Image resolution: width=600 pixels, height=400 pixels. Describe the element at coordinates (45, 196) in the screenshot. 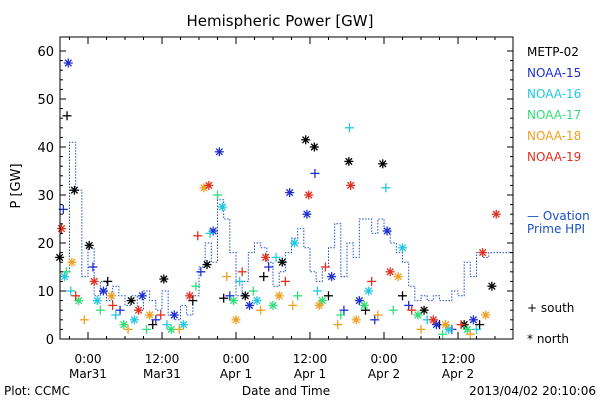

I see `y-tick-label: 30` at that location.